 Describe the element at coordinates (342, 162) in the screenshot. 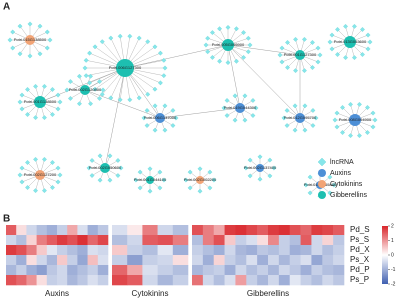

I see `legend-label: lncRNA` at that location.